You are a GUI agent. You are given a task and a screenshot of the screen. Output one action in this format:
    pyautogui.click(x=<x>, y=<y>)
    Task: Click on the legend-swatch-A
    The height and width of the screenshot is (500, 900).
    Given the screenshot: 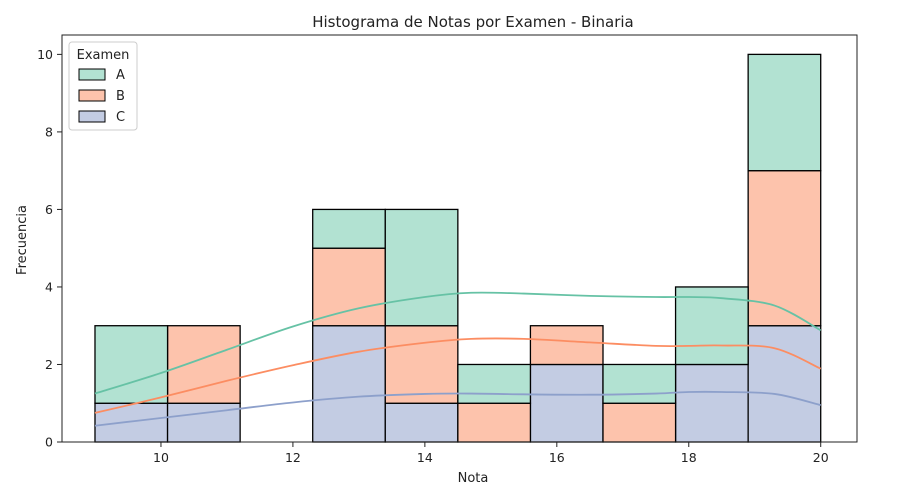 What is the action you would take?
    pyautogui.click(x=92, y=74)
    